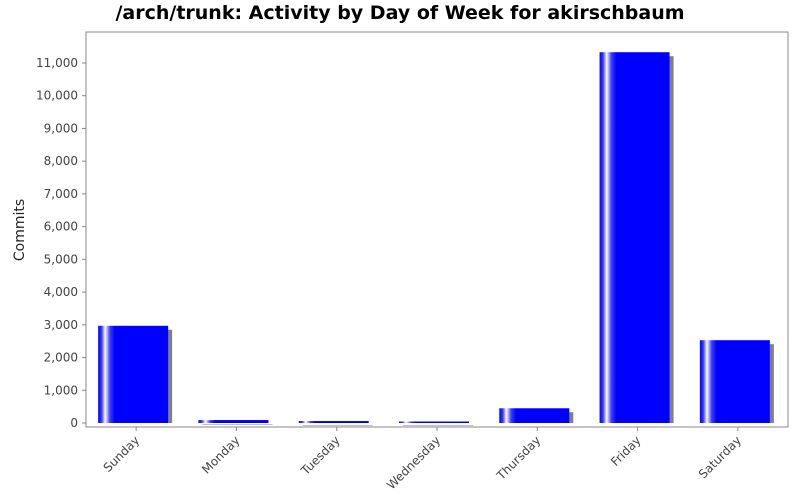 This screenshot has height=500, width=800. I want to click on y-tick-label: 2,000, so click(61, 358).